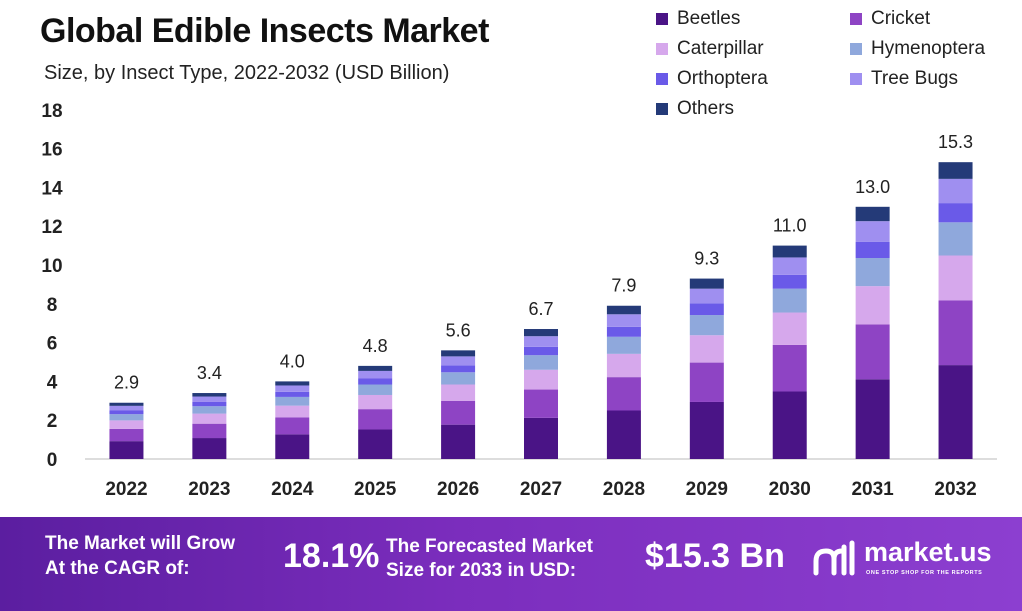 This screenshot has width=1022, height=611. I want to click on bar-total-label: 3.4, so click(209, 373).